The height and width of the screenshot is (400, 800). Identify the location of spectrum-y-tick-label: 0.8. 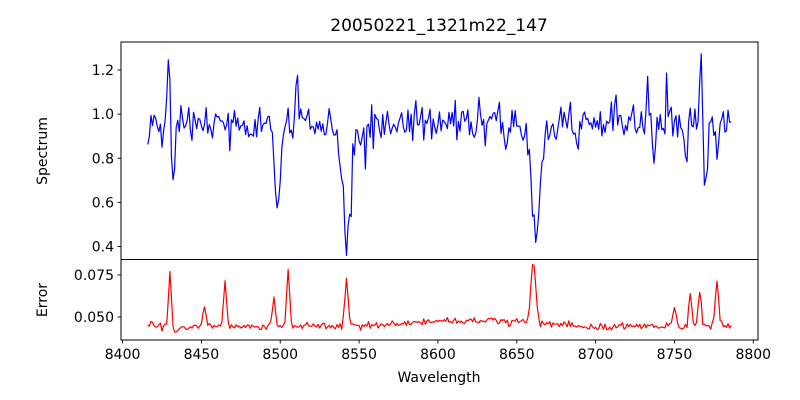
(103, 159).